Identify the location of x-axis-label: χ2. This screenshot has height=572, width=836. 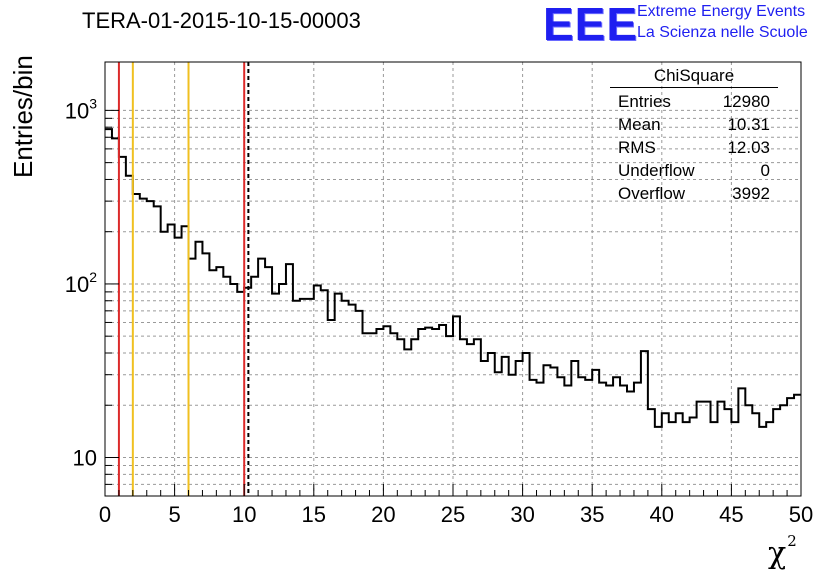
(782, 551).